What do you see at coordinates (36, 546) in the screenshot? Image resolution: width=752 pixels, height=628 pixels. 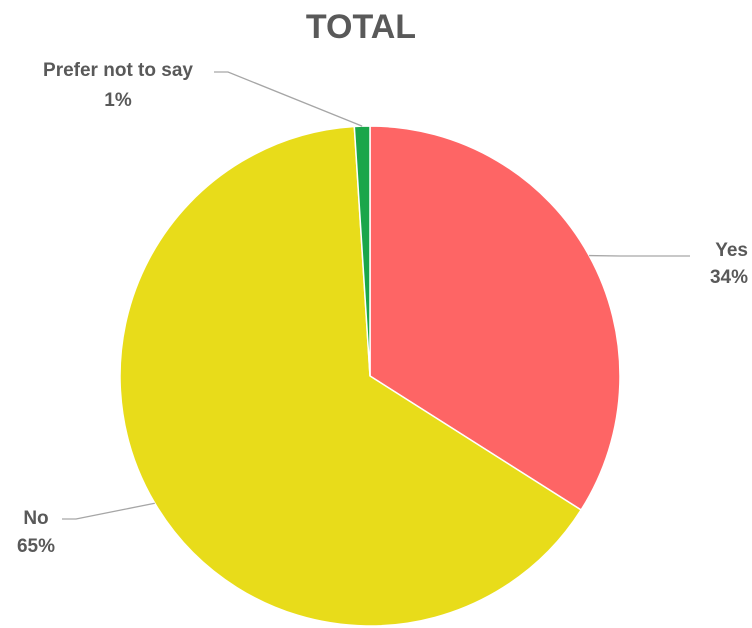 I see `label-no-percent: 65%` at bounding box center [36, 546].